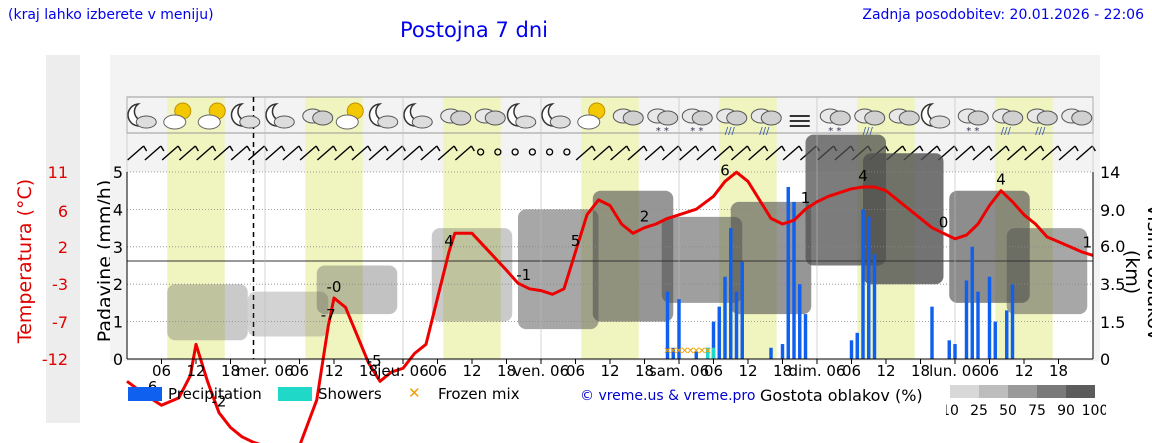  I want to click on wind-calm-marker, so click(480, 152).